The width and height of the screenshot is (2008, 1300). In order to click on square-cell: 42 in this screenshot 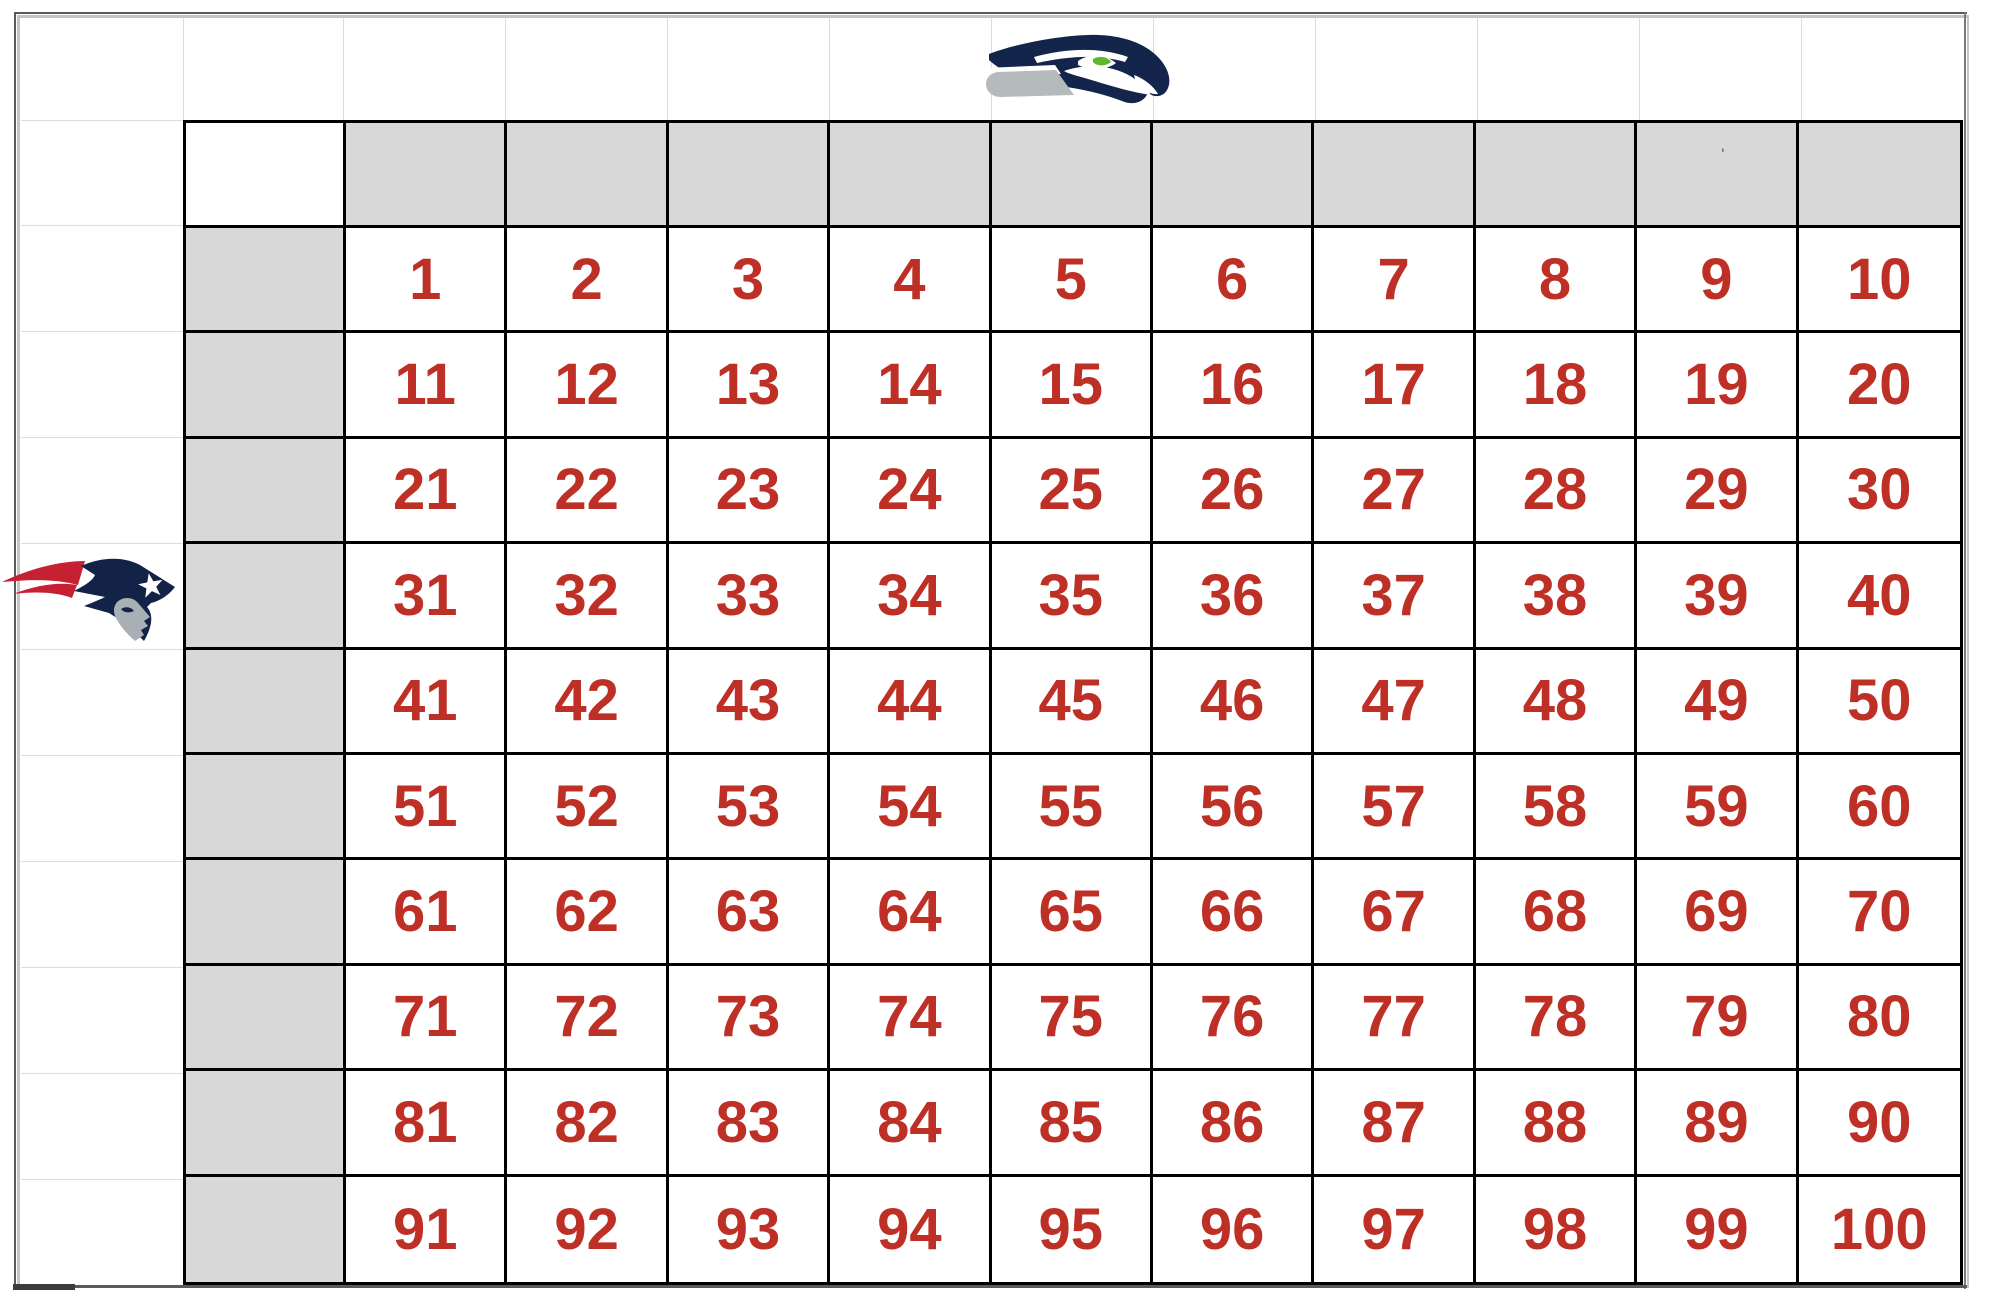, I will do `click(588, 702)`.